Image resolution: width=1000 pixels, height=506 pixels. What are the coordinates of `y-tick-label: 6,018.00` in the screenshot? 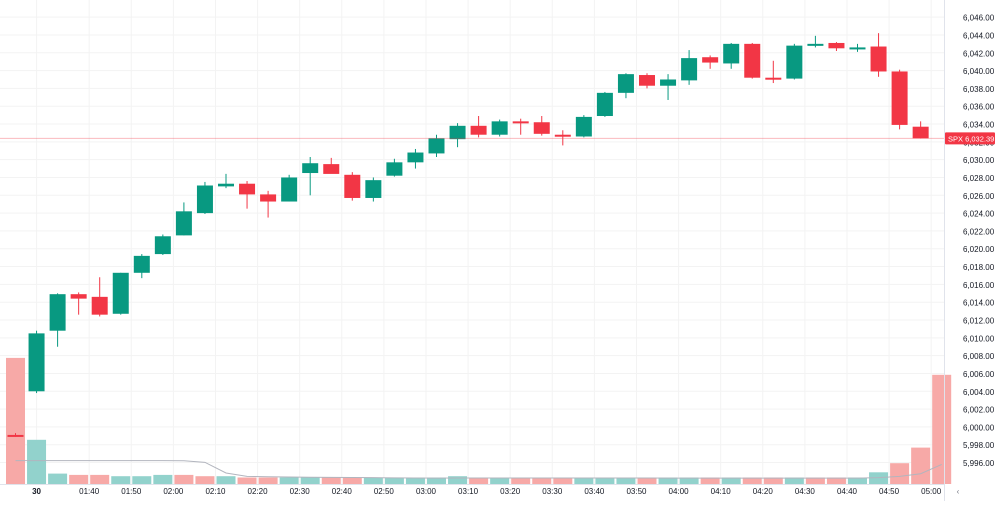 It's located at (979, 267).